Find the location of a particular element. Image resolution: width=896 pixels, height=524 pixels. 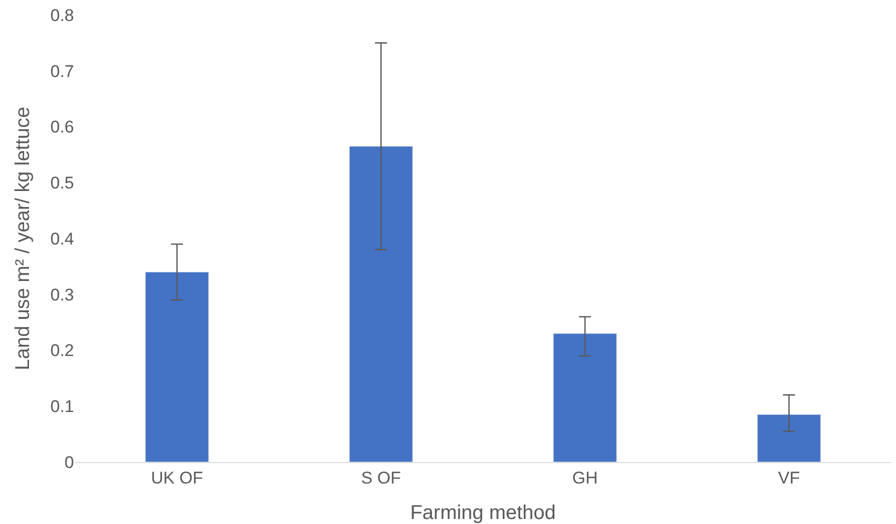

x-tick-label: VF is located at coordinates (789, 478).